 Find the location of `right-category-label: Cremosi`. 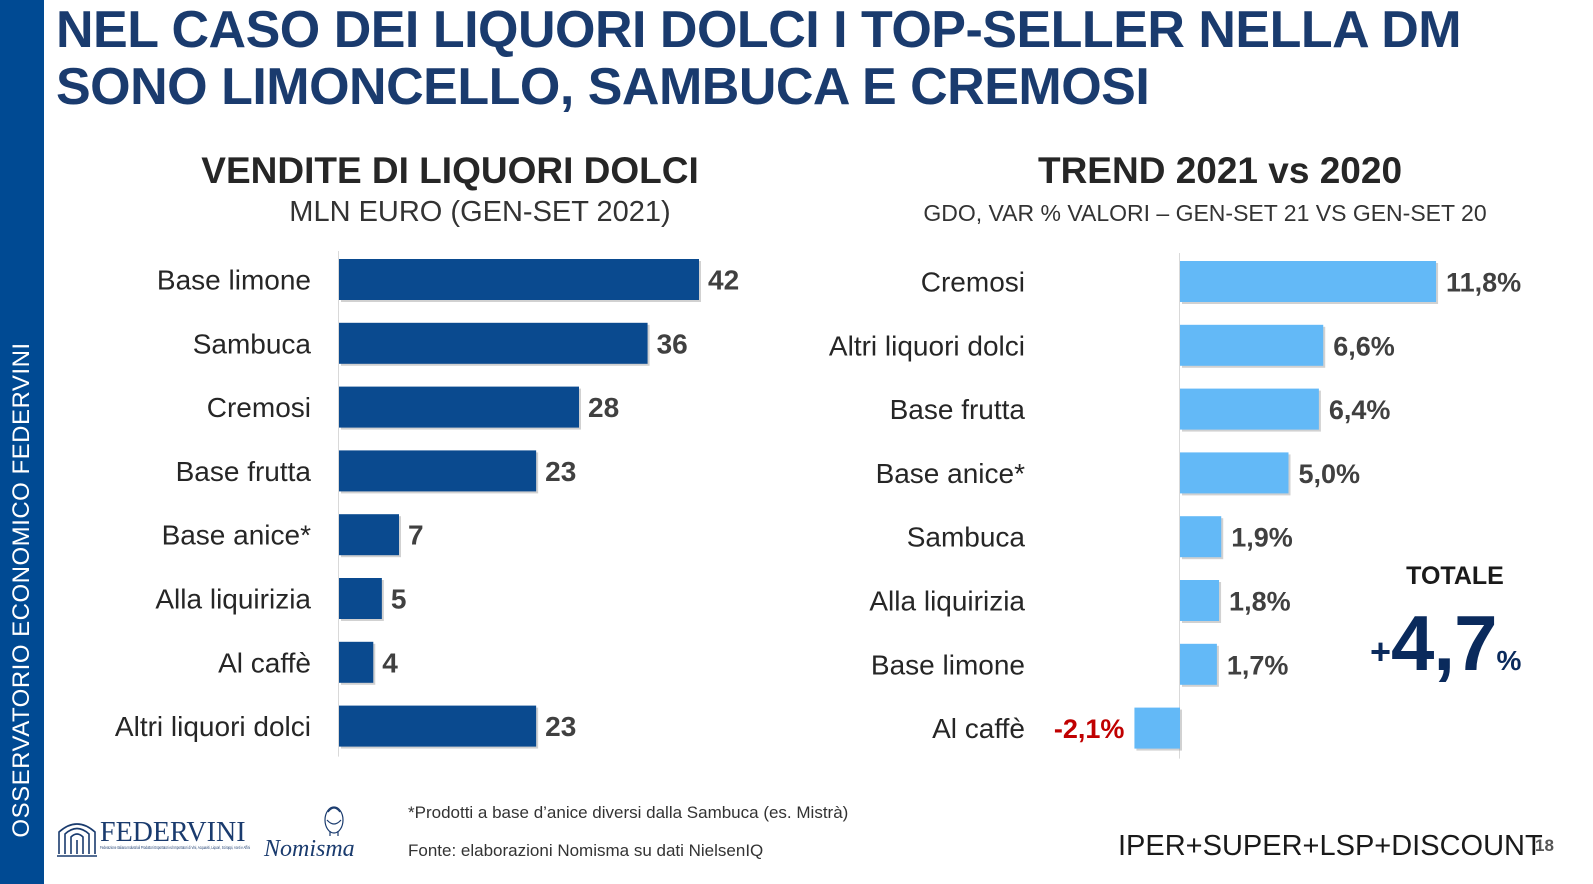

right-category-label: Cremosi is located at coordinates (973, 282).